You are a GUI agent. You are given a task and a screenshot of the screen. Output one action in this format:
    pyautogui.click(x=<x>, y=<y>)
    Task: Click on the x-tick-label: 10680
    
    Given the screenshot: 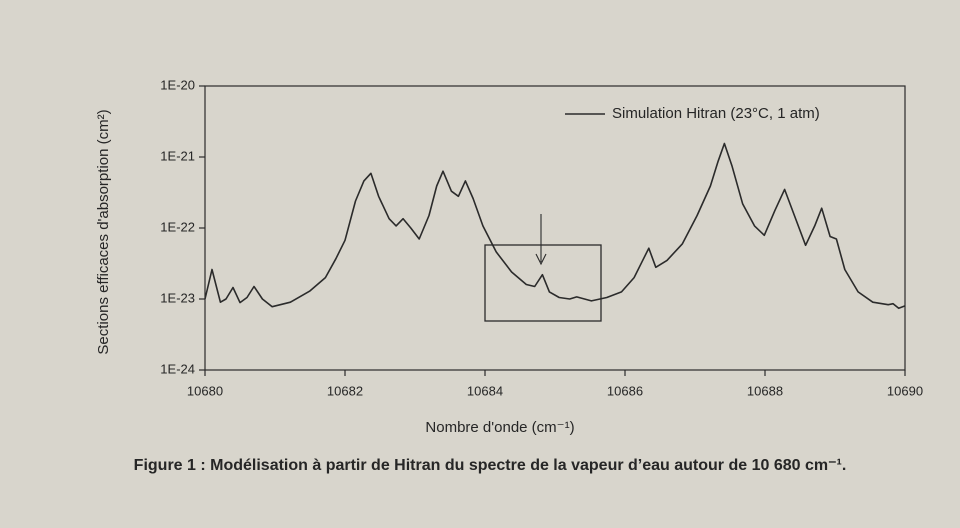 What is the action you would take?
    pyautogui.click(x=205, y=390)
    